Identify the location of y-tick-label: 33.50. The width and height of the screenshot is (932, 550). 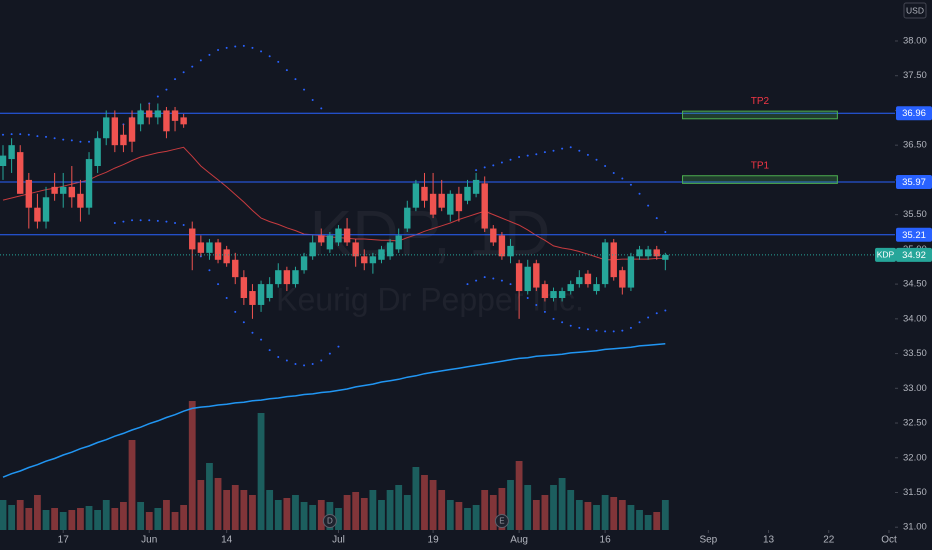
(915, 353).